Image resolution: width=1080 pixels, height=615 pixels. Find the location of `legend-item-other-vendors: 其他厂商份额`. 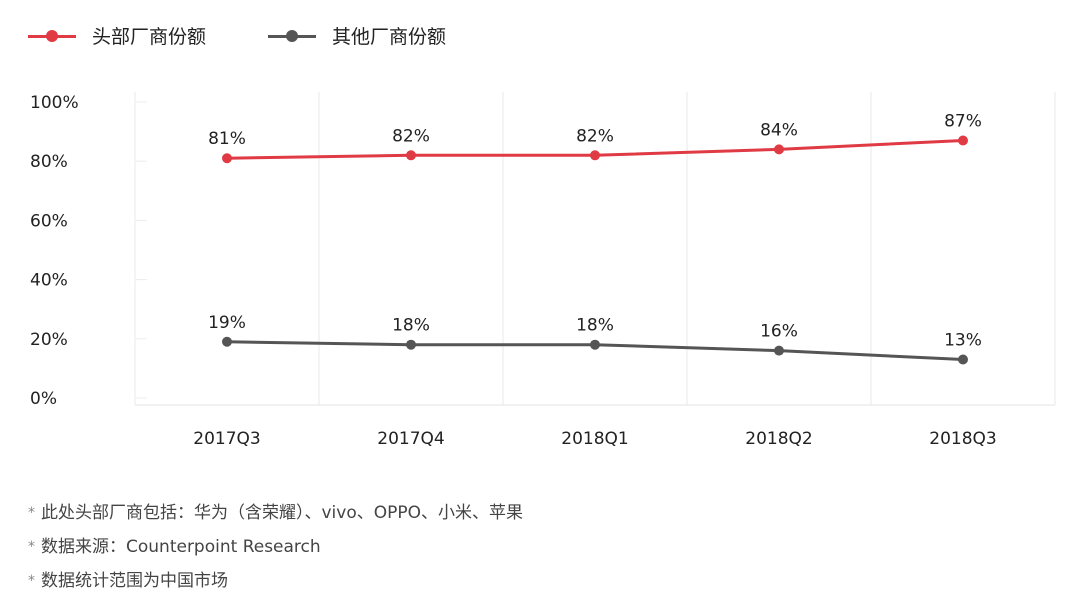

legend-item-other-vendors: 其他厂商份额 is located at coordinates (357, 35).